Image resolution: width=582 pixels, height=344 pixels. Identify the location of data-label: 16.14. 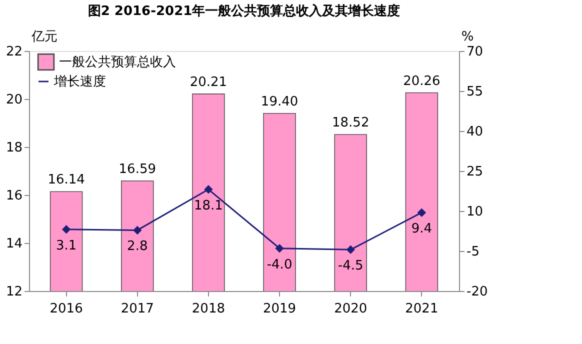
(66, 180).